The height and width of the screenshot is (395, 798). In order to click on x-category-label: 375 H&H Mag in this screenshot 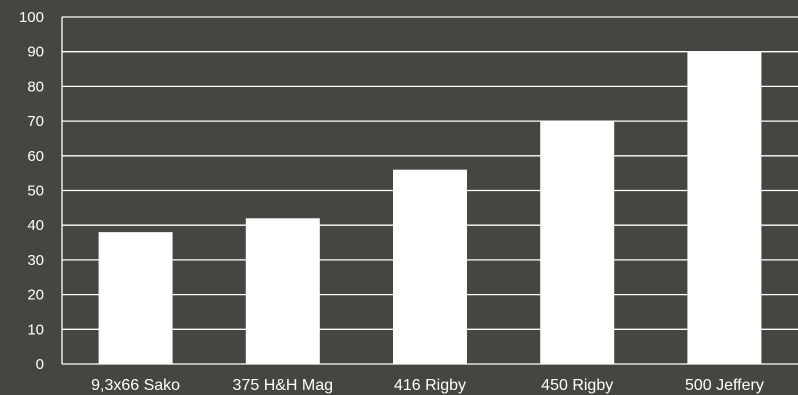, I will do `click(283, 385)`.